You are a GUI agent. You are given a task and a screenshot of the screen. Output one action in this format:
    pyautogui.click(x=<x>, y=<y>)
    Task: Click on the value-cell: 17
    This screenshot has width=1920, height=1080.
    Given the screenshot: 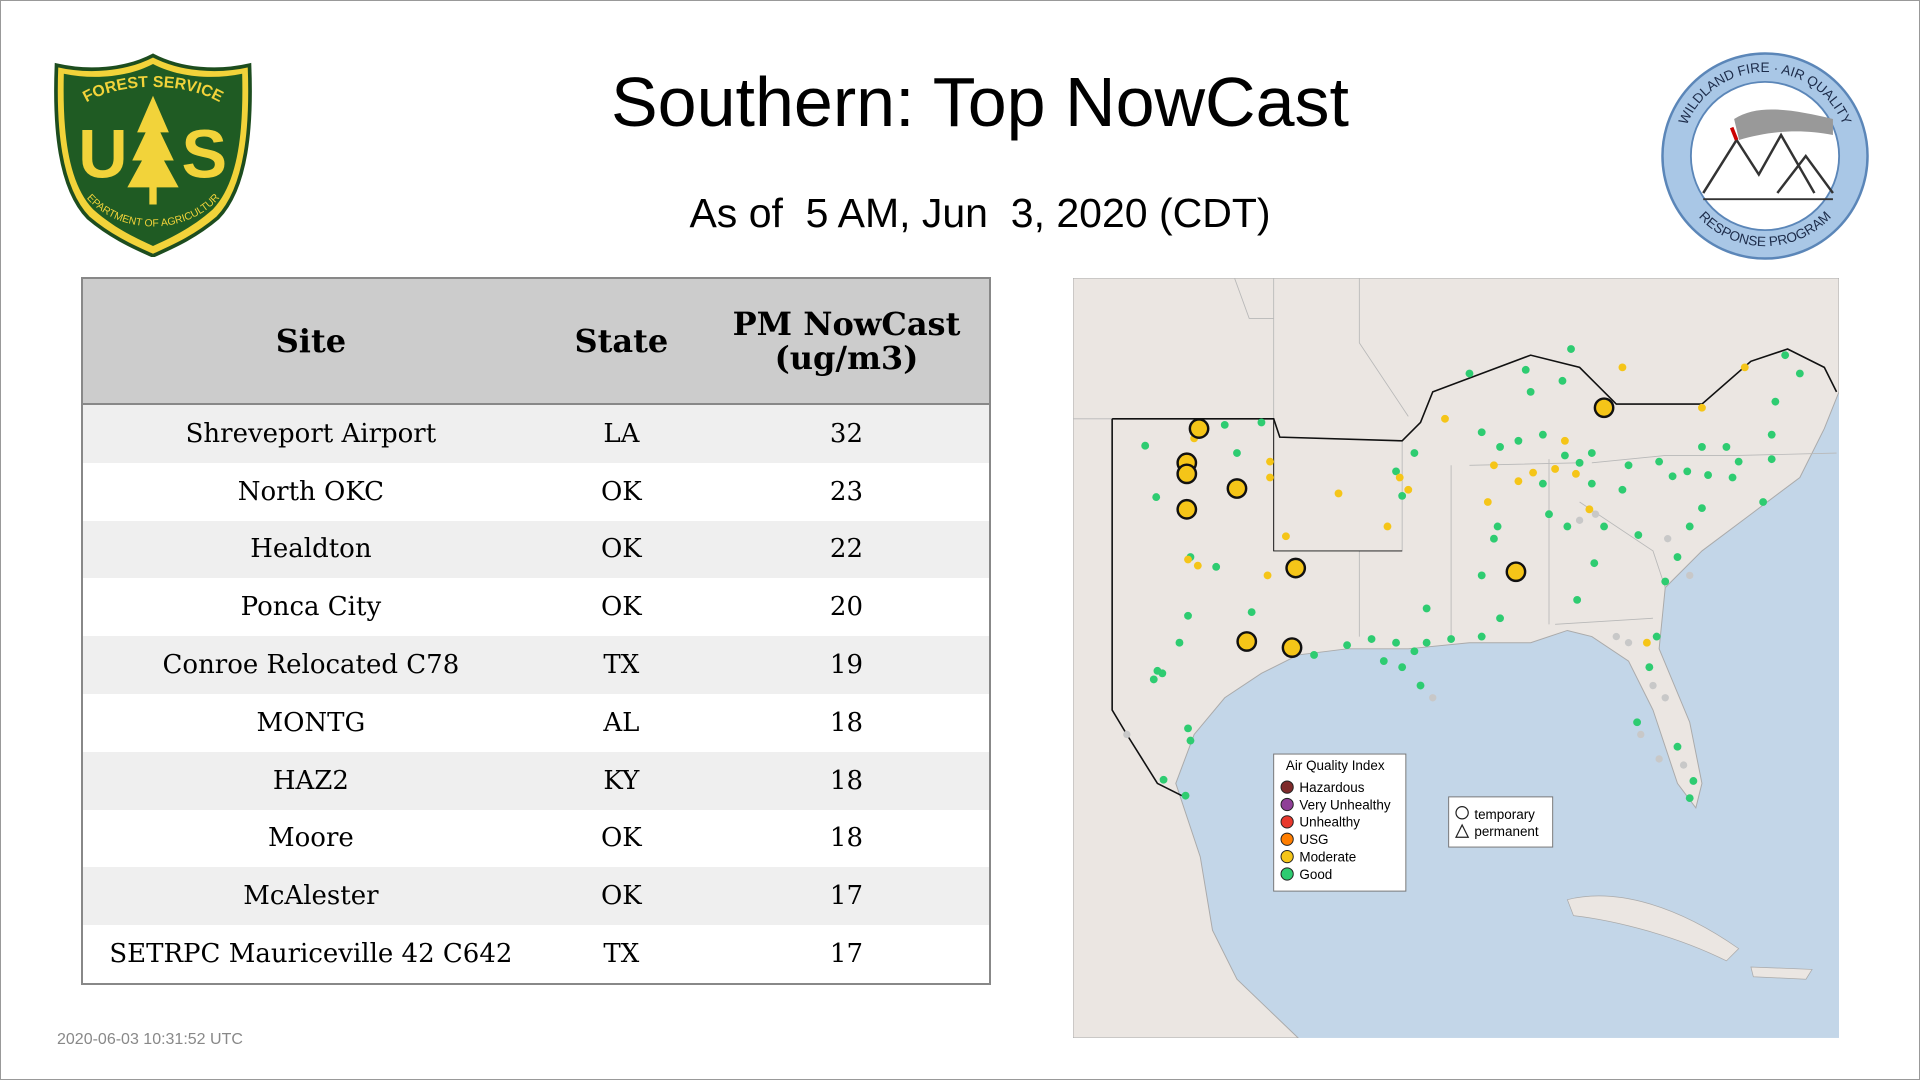 What is the action you would take?
    pyautogui.click(x=846, y=954)
    